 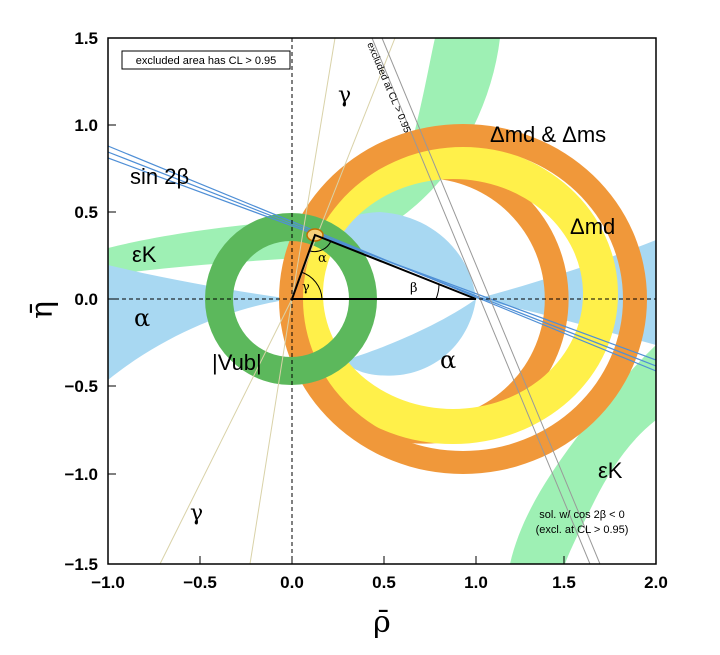 What do you see at coordinates (196, 513) in the screenshot?
I see `gamma-label-bottom: γ` at bounding box center [196, 513].